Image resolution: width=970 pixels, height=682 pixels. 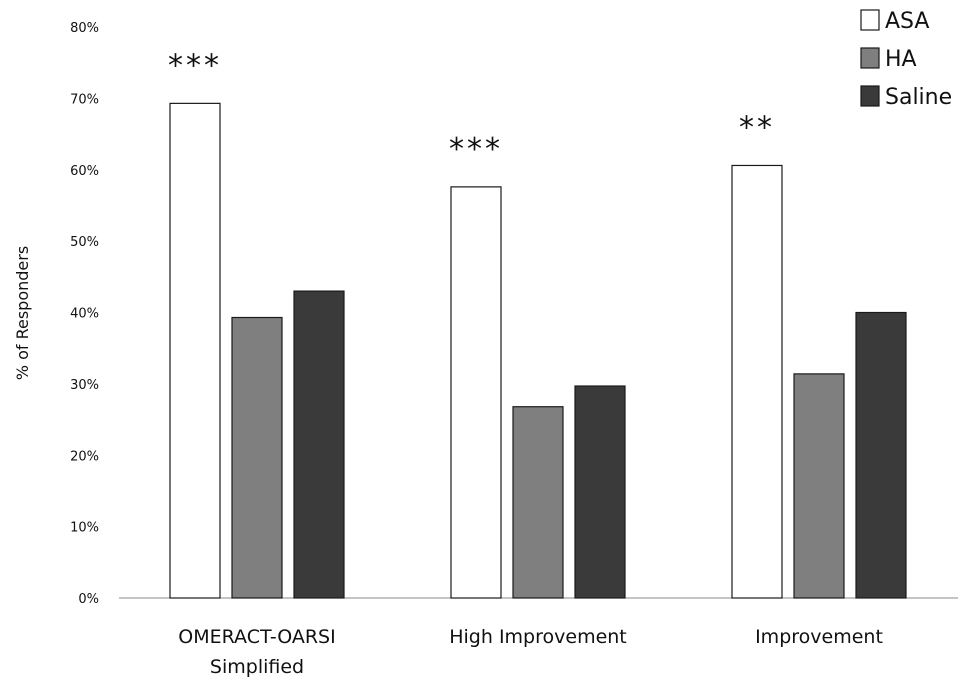 I want to click on significance-marker: **, so click(x=757, y=127).